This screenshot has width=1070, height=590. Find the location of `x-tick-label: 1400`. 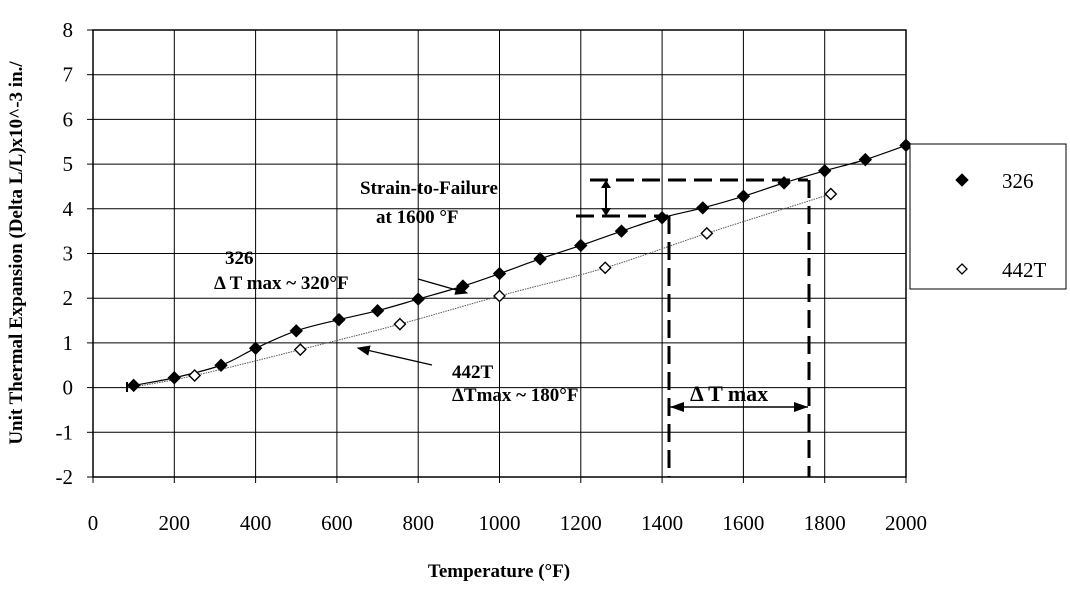

x-tick-label: 1400 is located at coordinates (662, 523).